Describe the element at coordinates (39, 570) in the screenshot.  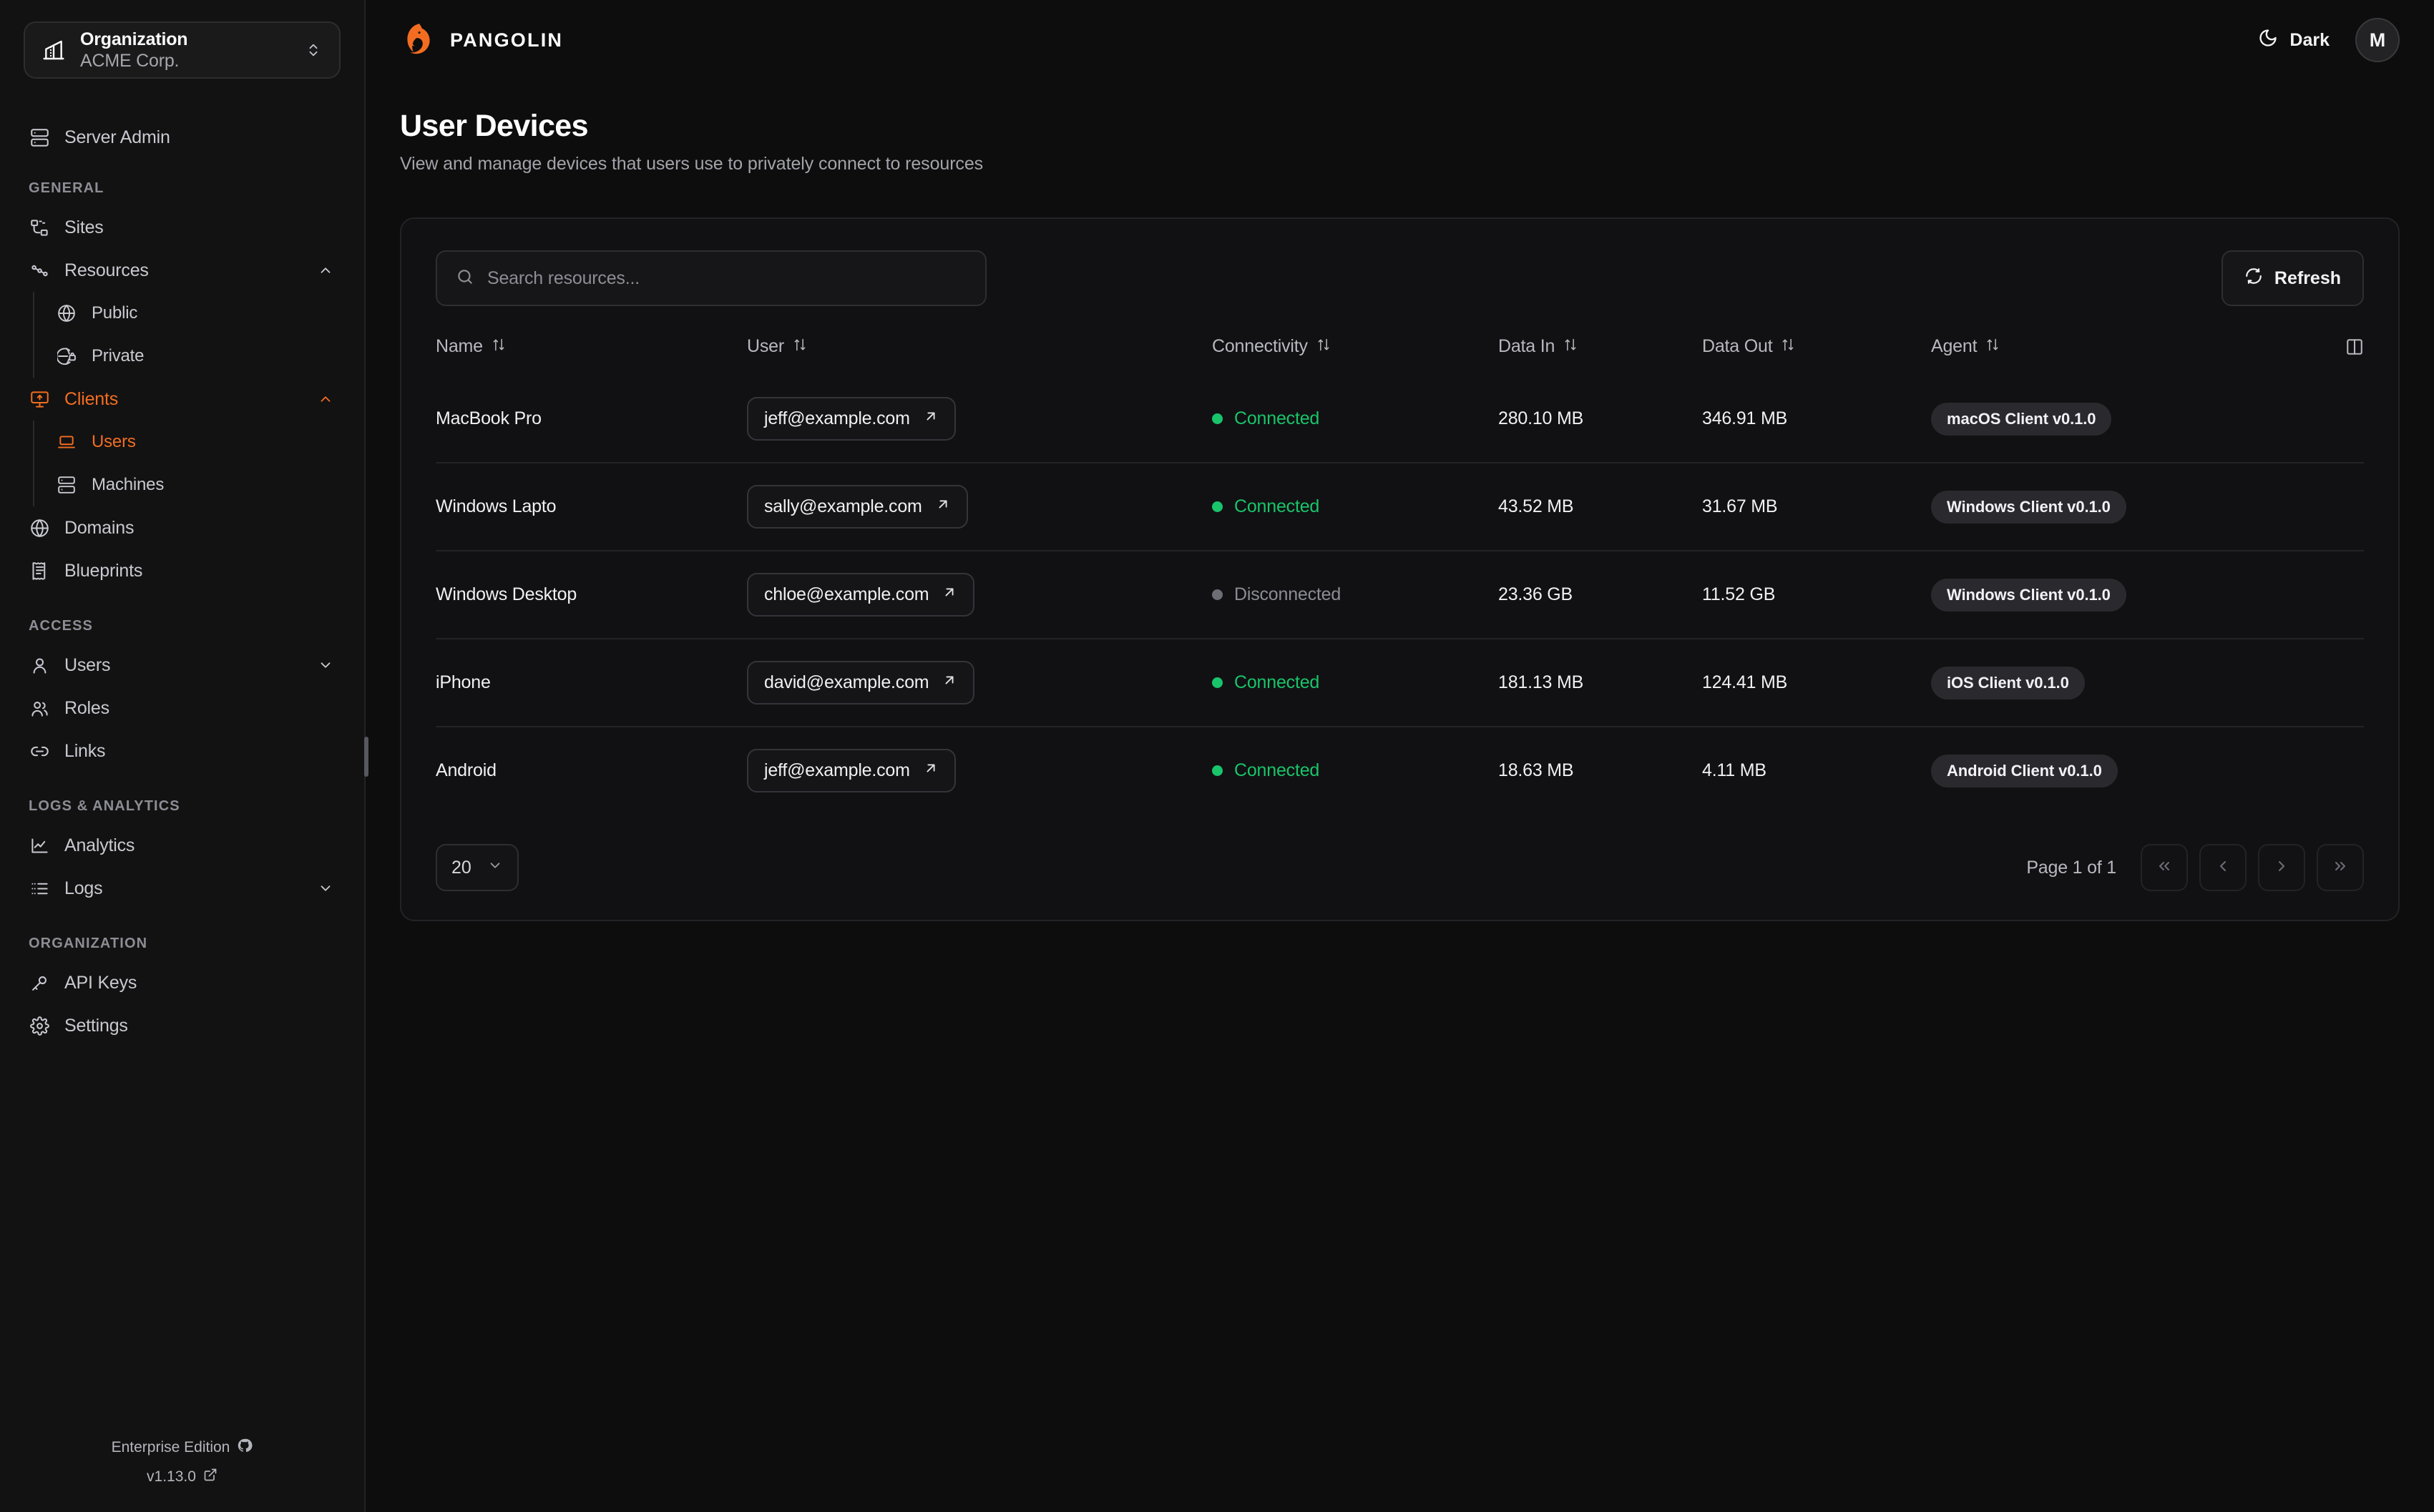
I see `receipt-icon` at that location.